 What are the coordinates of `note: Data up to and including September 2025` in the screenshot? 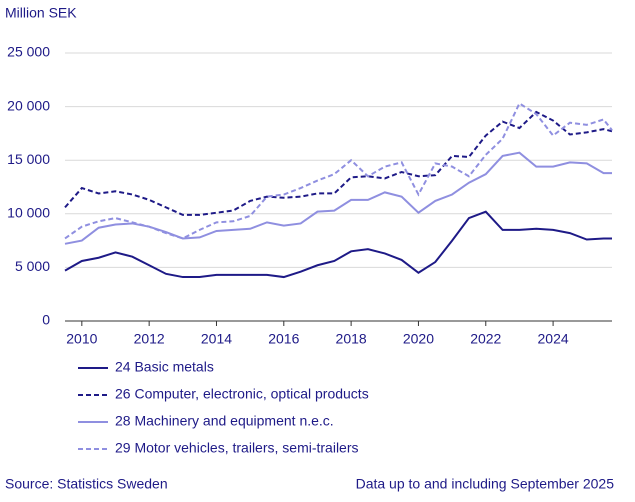 It's located at (485, 484).